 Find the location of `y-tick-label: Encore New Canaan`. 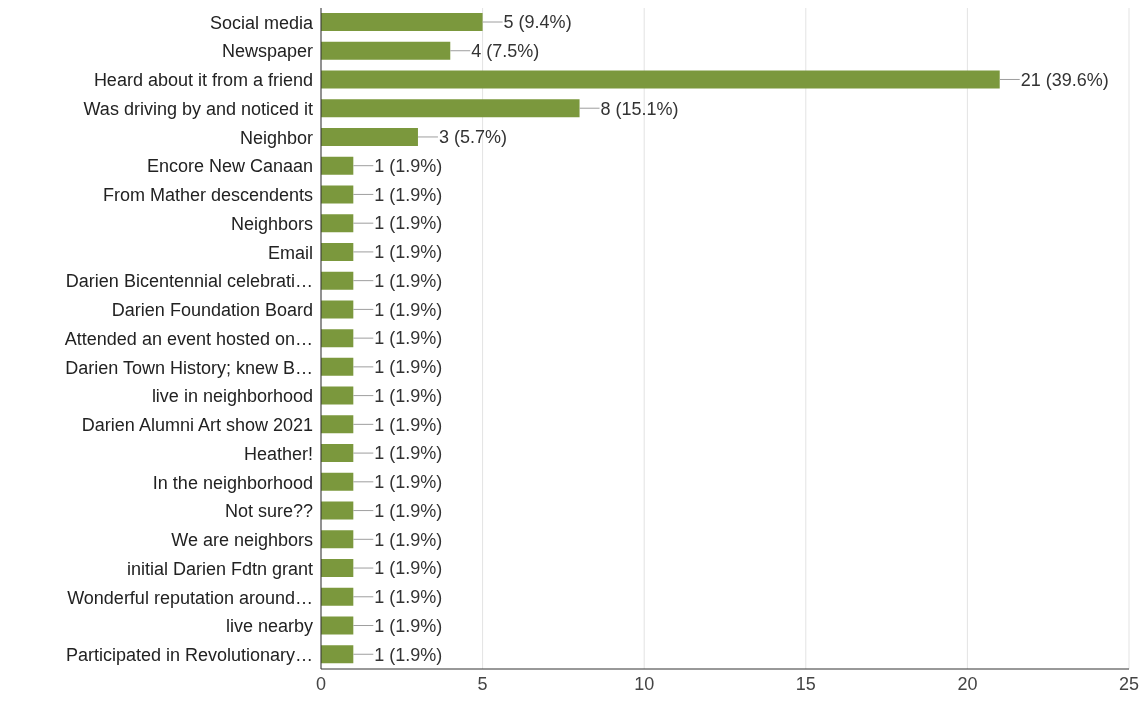

y-tick-label: Encore New Canaan is located at coordinates (229, 166).